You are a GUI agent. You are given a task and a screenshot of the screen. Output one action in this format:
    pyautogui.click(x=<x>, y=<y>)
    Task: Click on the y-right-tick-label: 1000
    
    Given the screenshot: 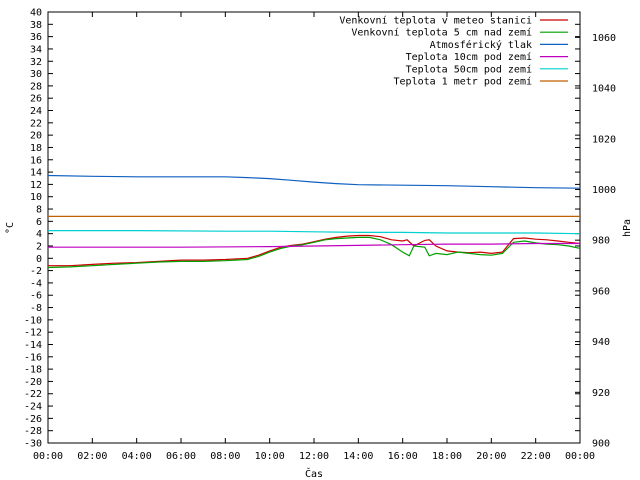 What is the action you would take?
    pyautogui.click(x=604, y=190)
    